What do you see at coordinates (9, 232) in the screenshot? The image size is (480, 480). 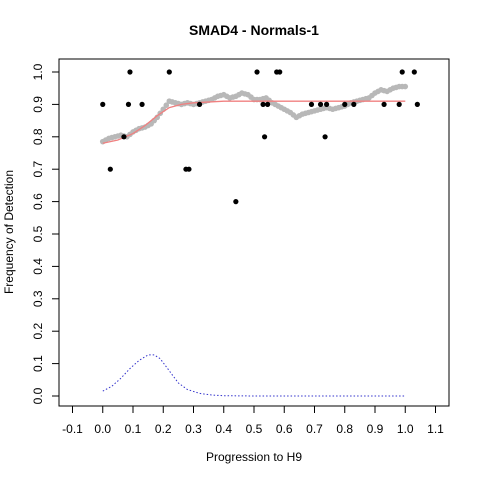 I see `y-axis-label: Frequency of Detection` at bounding box center [9, 232].